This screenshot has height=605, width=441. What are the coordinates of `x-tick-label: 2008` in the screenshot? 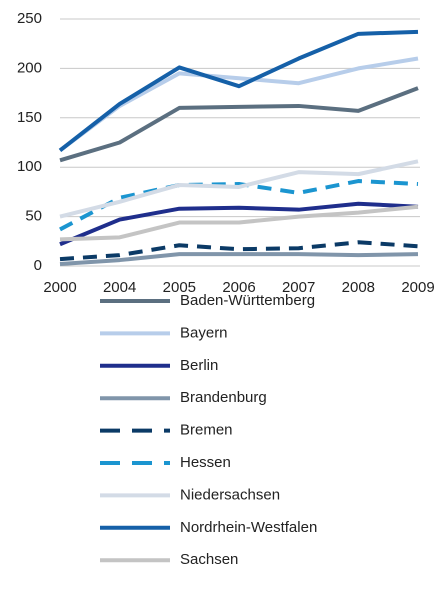 It's located at (358, 287).